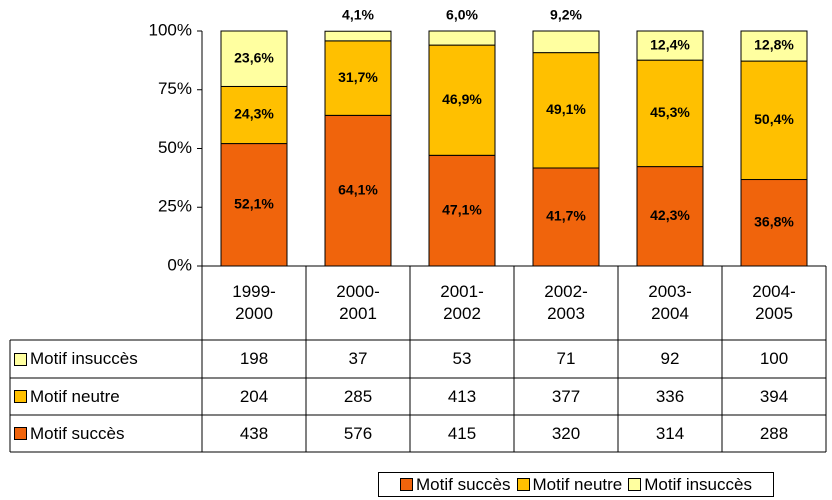 Image resolution: width=832 pixels, height=500 pixels. Describe the element at coordinates (254, 433) in the screenshot. I see `table-cell: 438` at that location.